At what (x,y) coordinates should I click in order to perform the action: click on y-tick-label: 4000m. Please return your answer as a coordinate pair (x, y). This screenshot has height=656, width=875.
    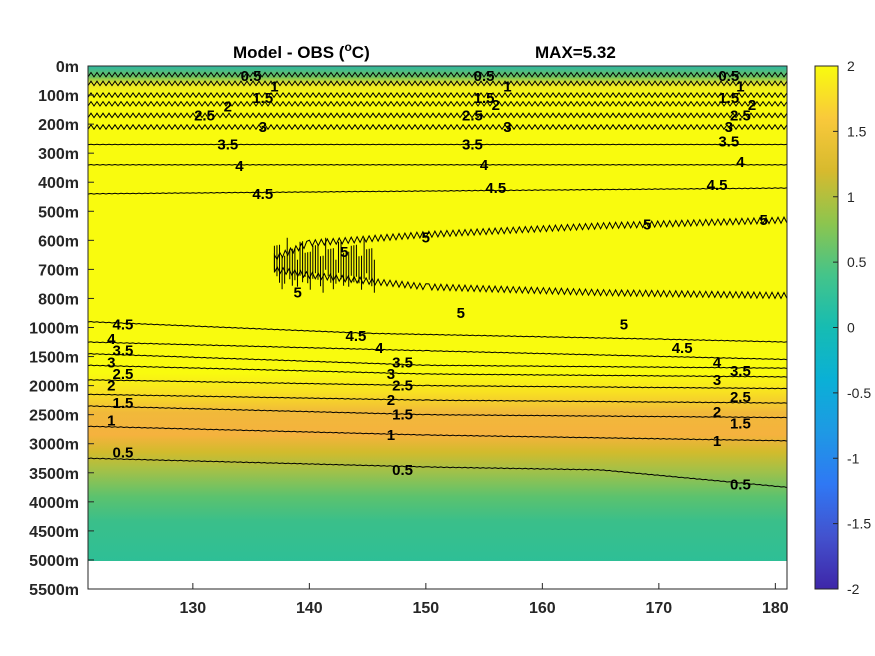
    Looking at the image, I should click on (54, 503).